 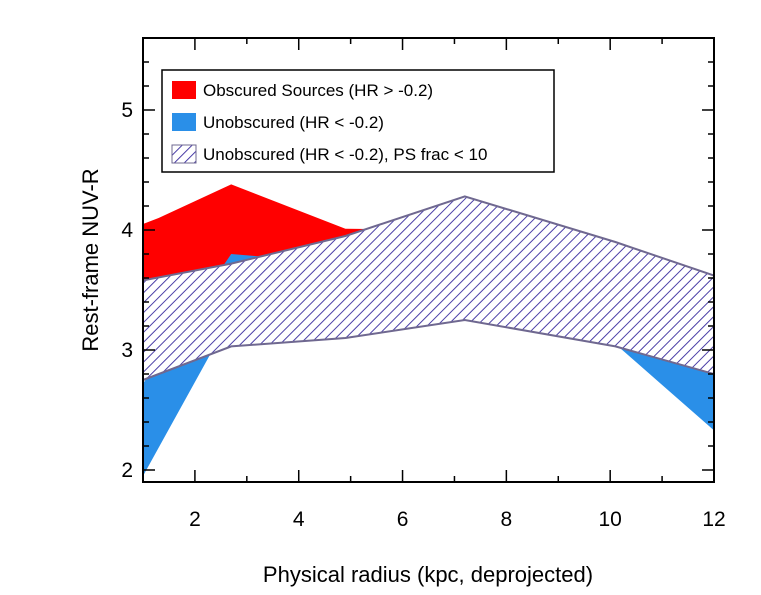 What do you see at coordinates (127, 470) in the screenshot?
I see `y-tick-label-2: 2` at bounding box center [127, 470].